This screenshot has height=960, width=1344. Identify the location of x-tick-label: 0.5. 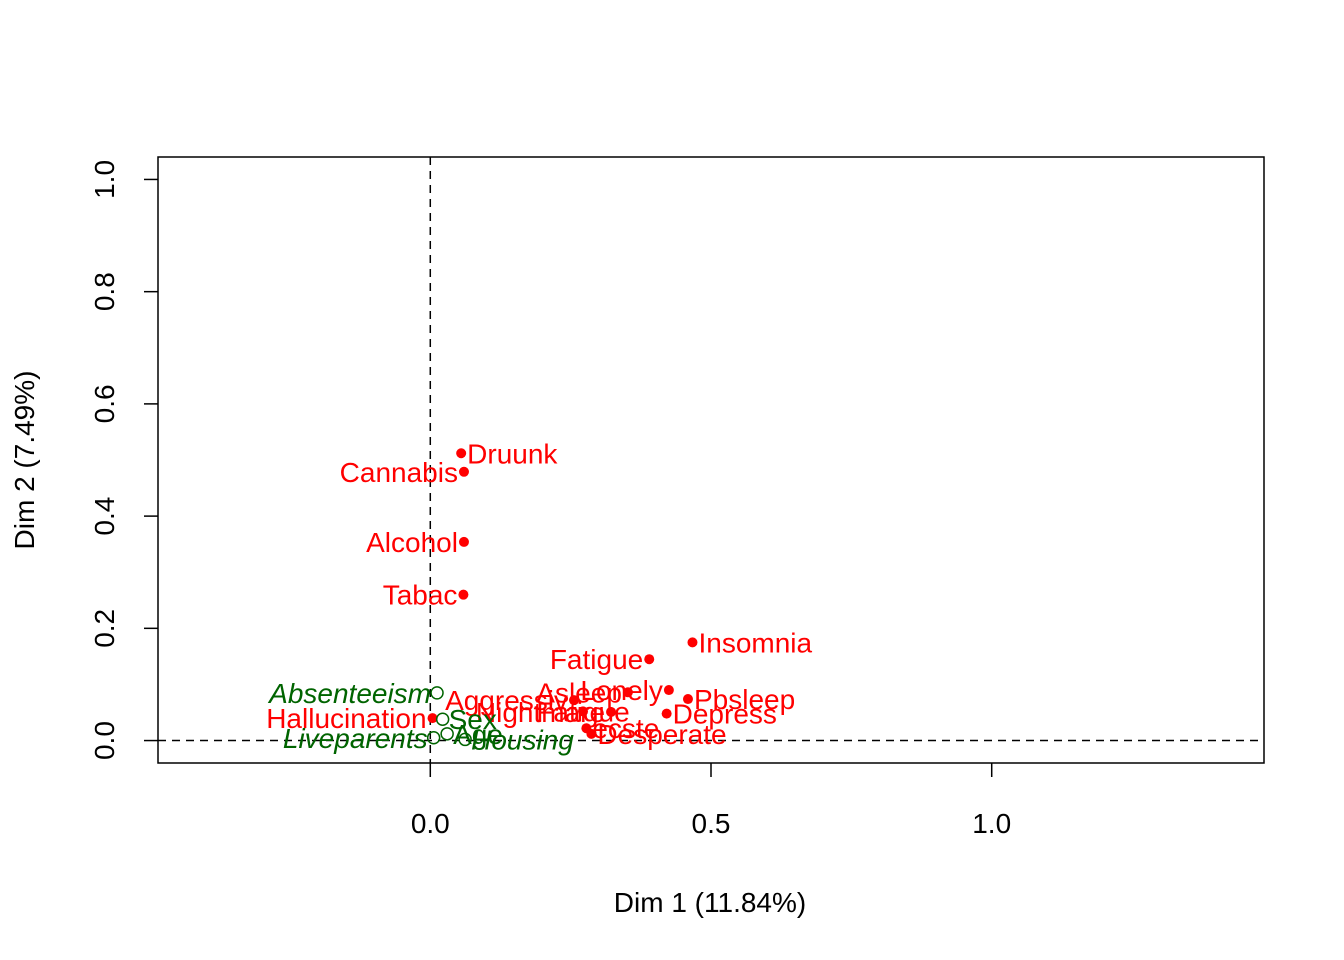
(711, 823).